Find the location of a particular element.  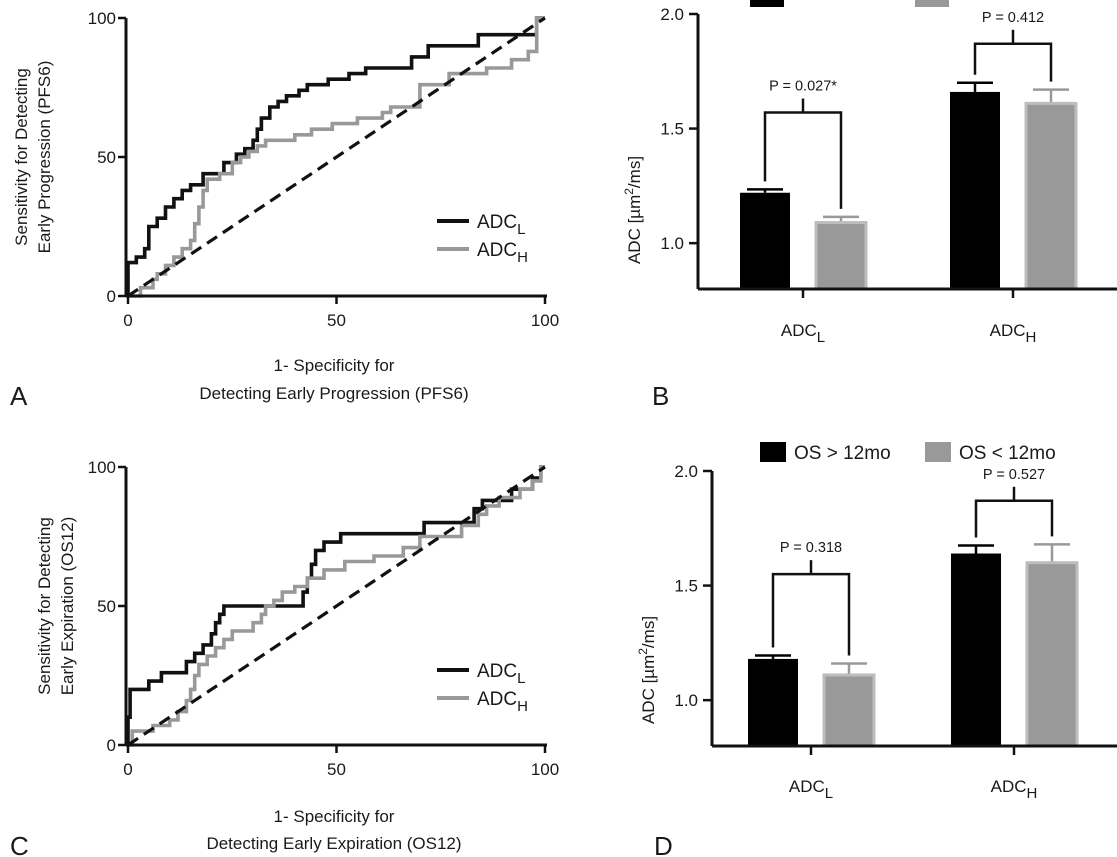

panel-label: A is located at coordinates (19, 396).